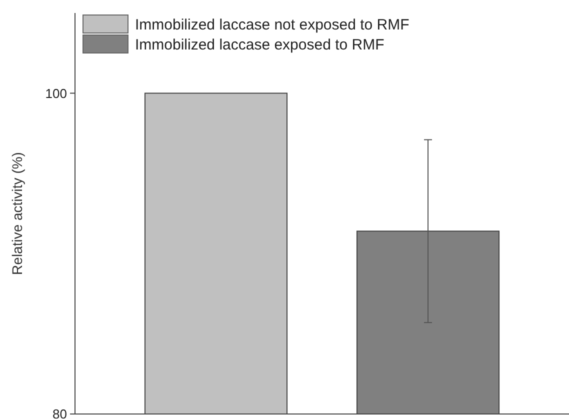  Describe the element at coordinates (59, 413) in the screenshot. I see `y-tick-label: 80` at that location.